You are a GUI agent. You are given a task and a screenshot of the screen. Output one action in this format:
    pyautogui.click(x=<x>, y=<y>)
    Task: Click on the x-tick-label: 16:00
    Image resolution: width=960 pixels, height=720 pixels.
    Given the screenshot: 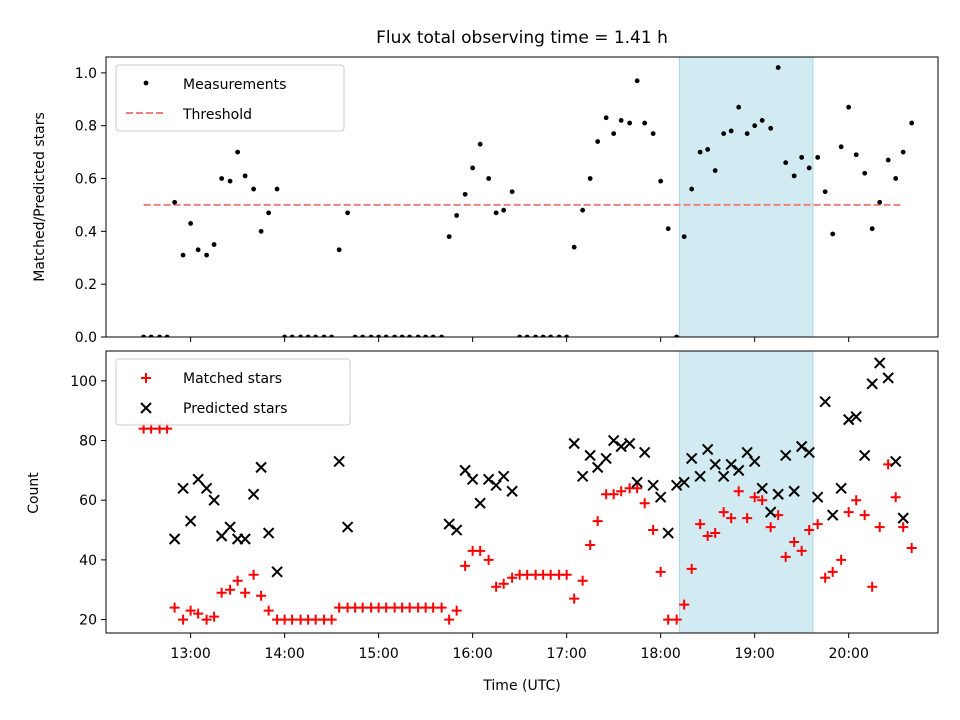 What is the action you would take?
    pyautogui.click(x=472, y=654)
    